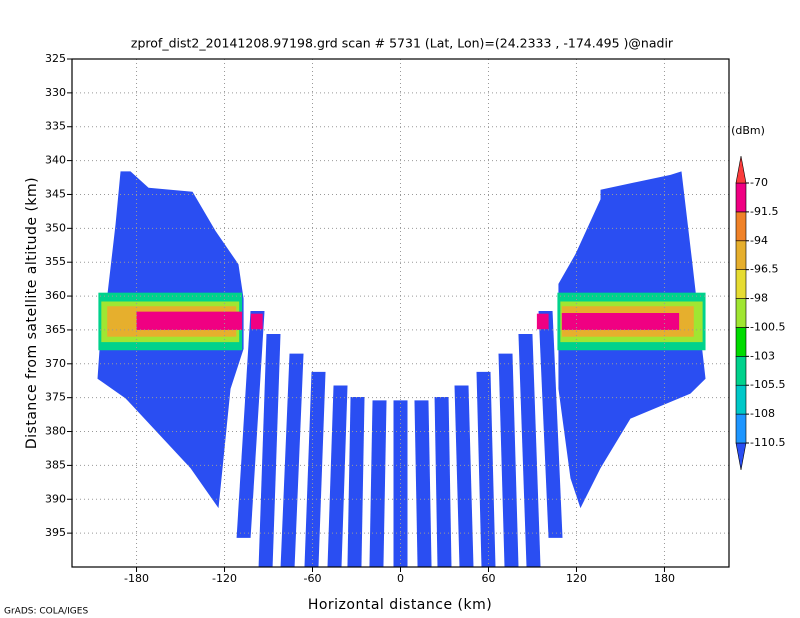  What do you see at coordinates (55, 498) in the screenshot?
I see `y-tick-label: 390` at bounding box center [55, 498].